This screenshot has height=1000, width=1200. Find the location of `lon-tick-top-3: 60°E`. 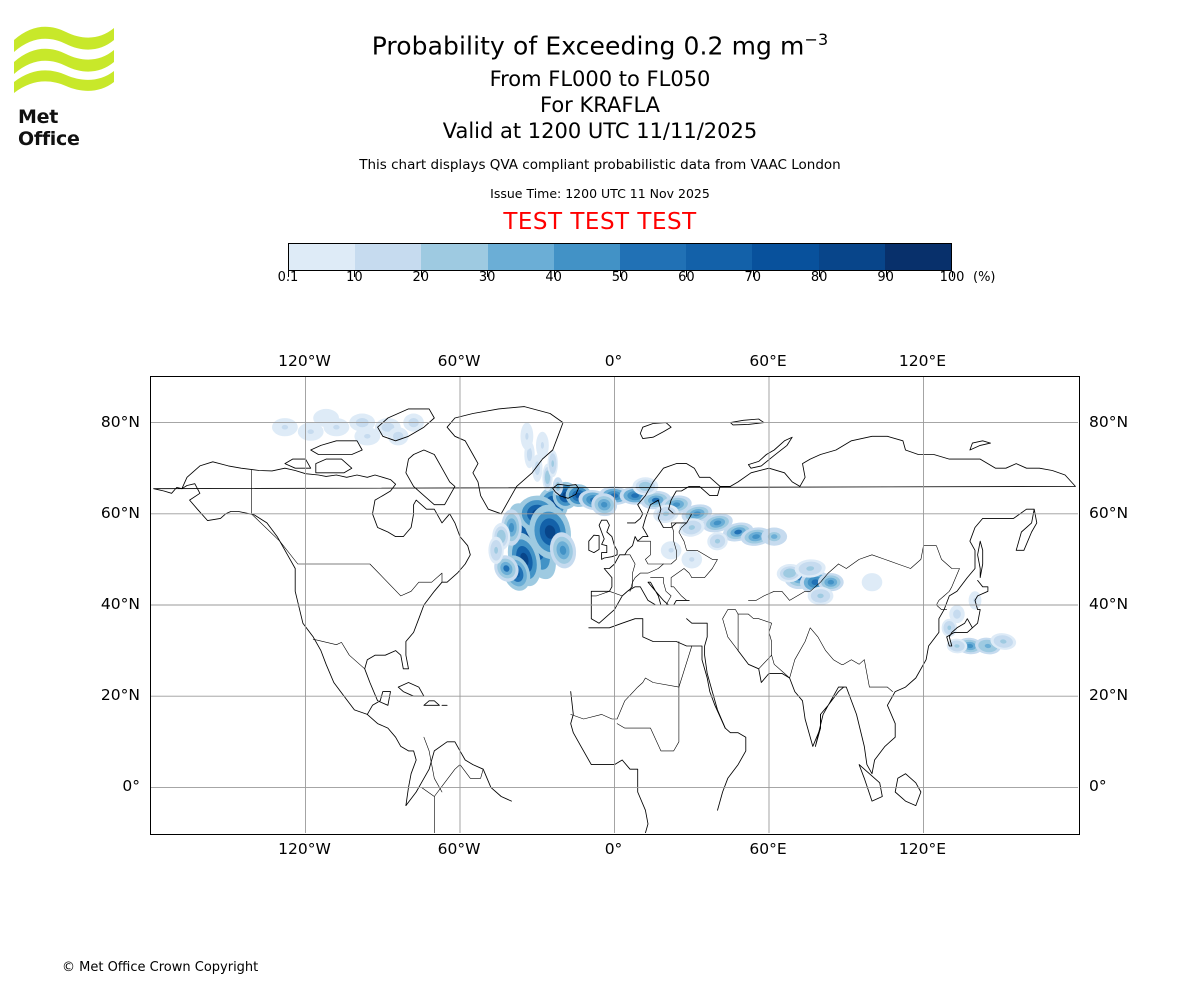

lon-tick-top-3: 60°E is located at coordinates (768, 361).